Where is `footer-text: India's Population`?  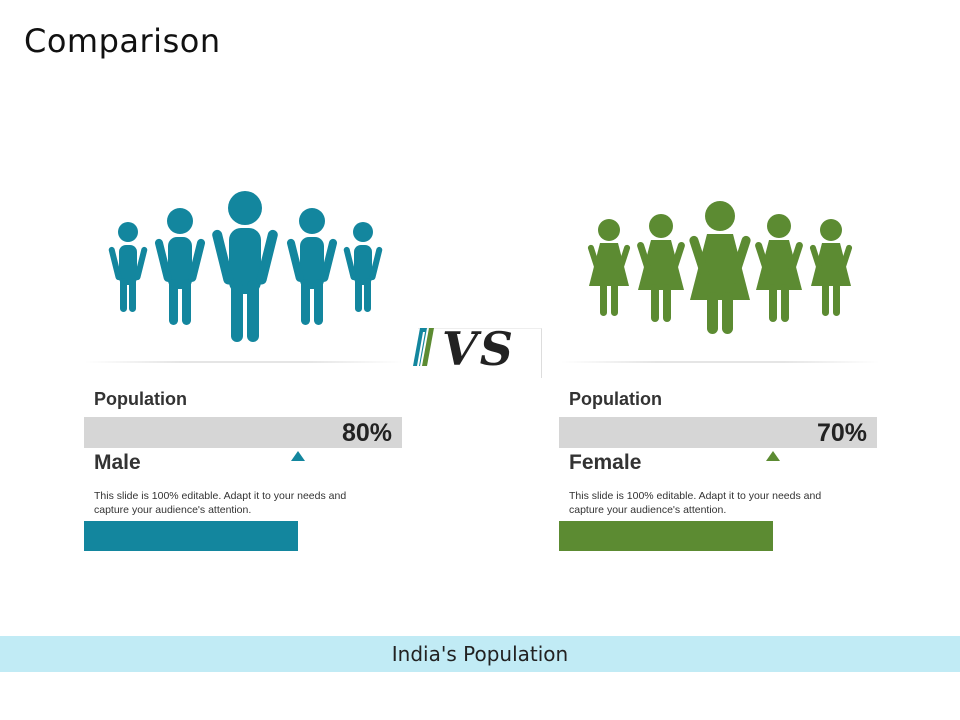 footer-text: India's Population is located at coordinates (480, 654).